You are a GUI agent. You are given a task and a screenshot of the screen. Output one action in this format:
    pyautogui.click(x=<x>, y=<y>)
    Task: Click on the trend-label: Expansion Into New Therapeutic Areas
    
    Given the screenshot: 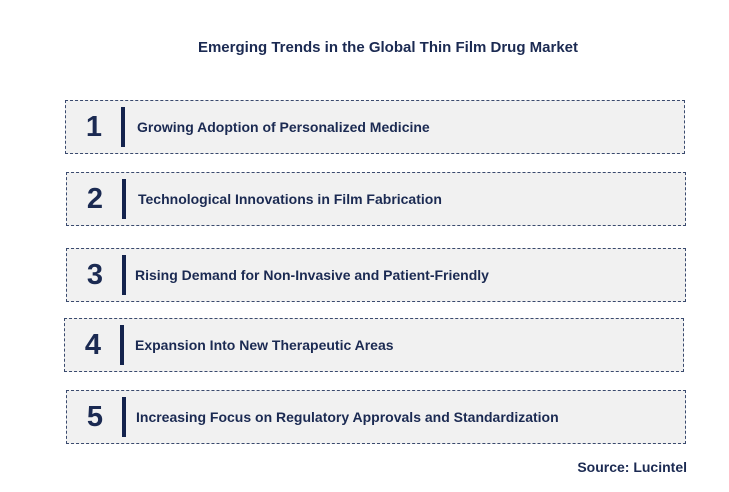 What is the action you would take?
    pyautogui.click(x=264, y=345)
    